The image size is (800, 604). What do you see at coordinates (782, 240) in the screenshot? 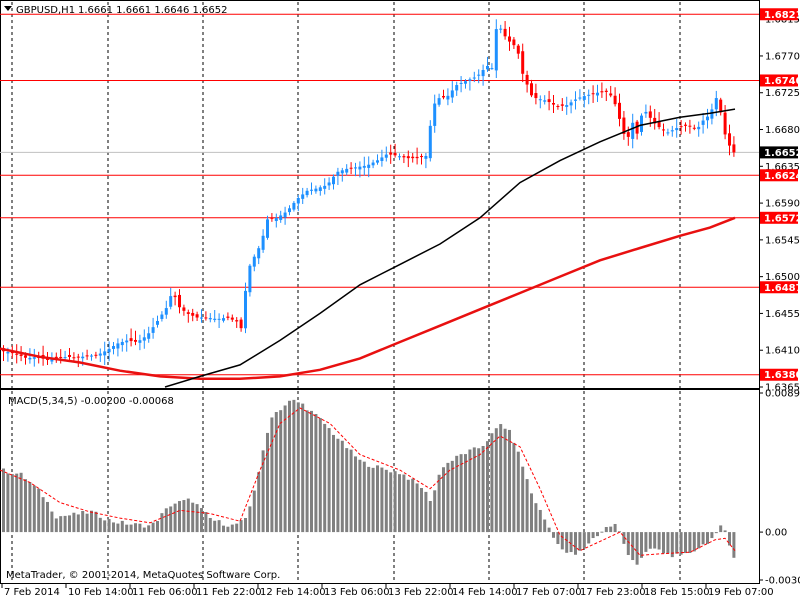
I see `price-tick-label: 1.6545` at bounding box center [782, 240].